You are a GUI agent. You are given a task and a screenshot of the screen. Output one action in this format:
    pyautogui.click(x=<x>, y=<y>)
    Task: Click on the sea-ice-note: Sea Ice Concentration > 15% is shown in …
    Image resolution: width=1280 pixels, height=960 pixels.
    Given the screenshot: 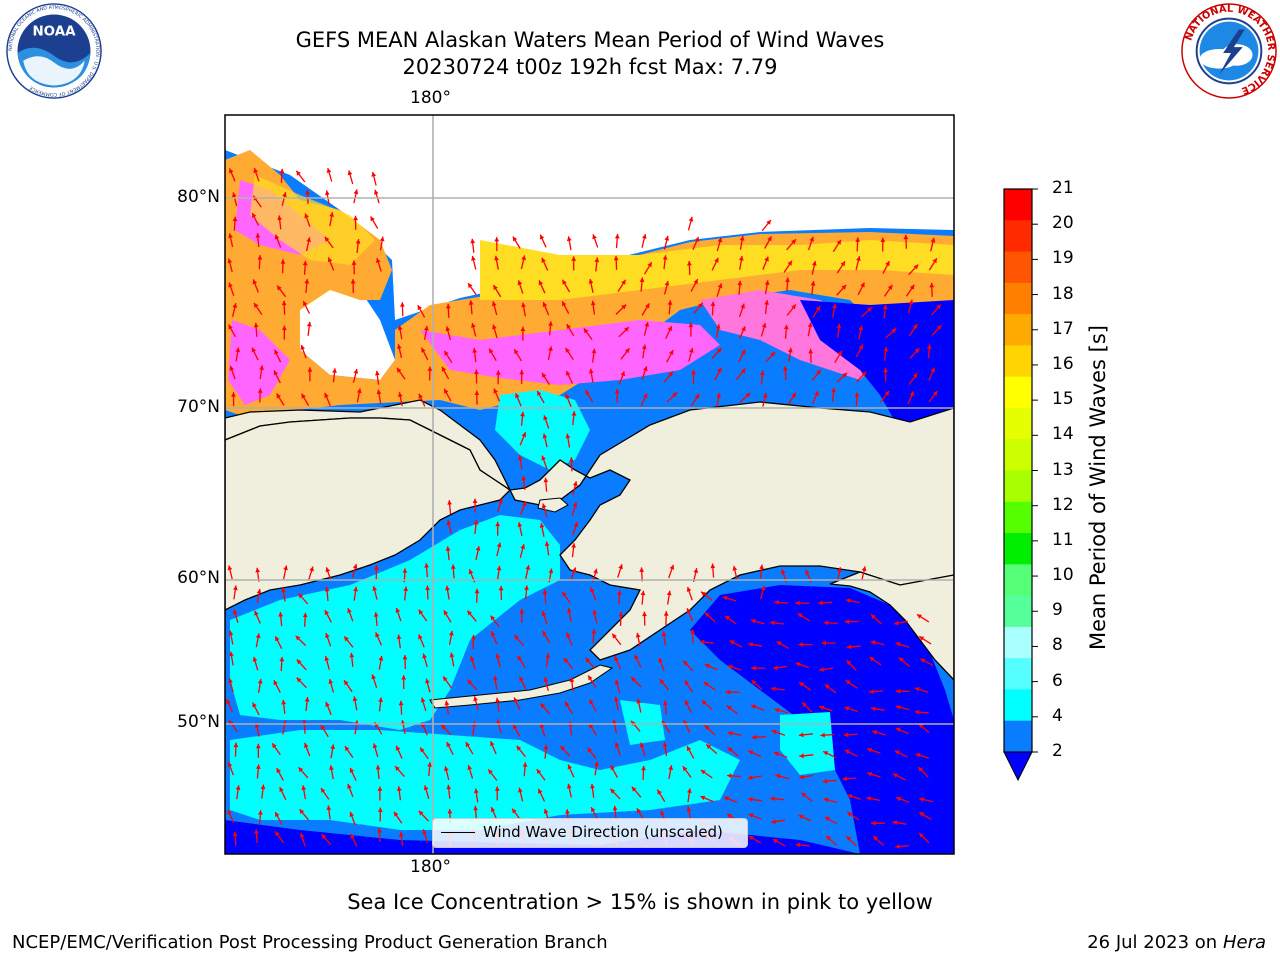 What is the action you would take?
    pyautogui.click(x=640, y=902)
    